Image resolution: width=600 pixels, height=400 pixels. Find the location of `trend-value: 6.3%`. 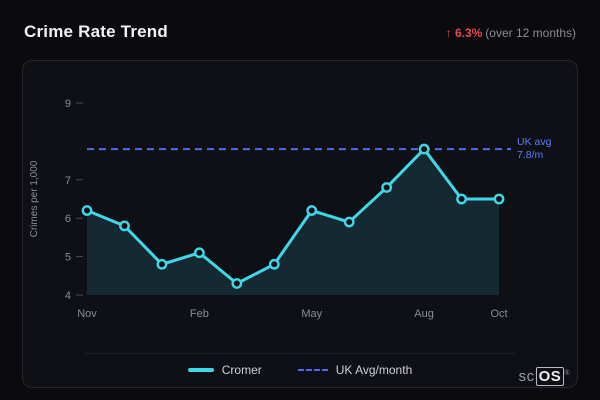

trend-value: 6.3% is located at coordinates (468, 33).